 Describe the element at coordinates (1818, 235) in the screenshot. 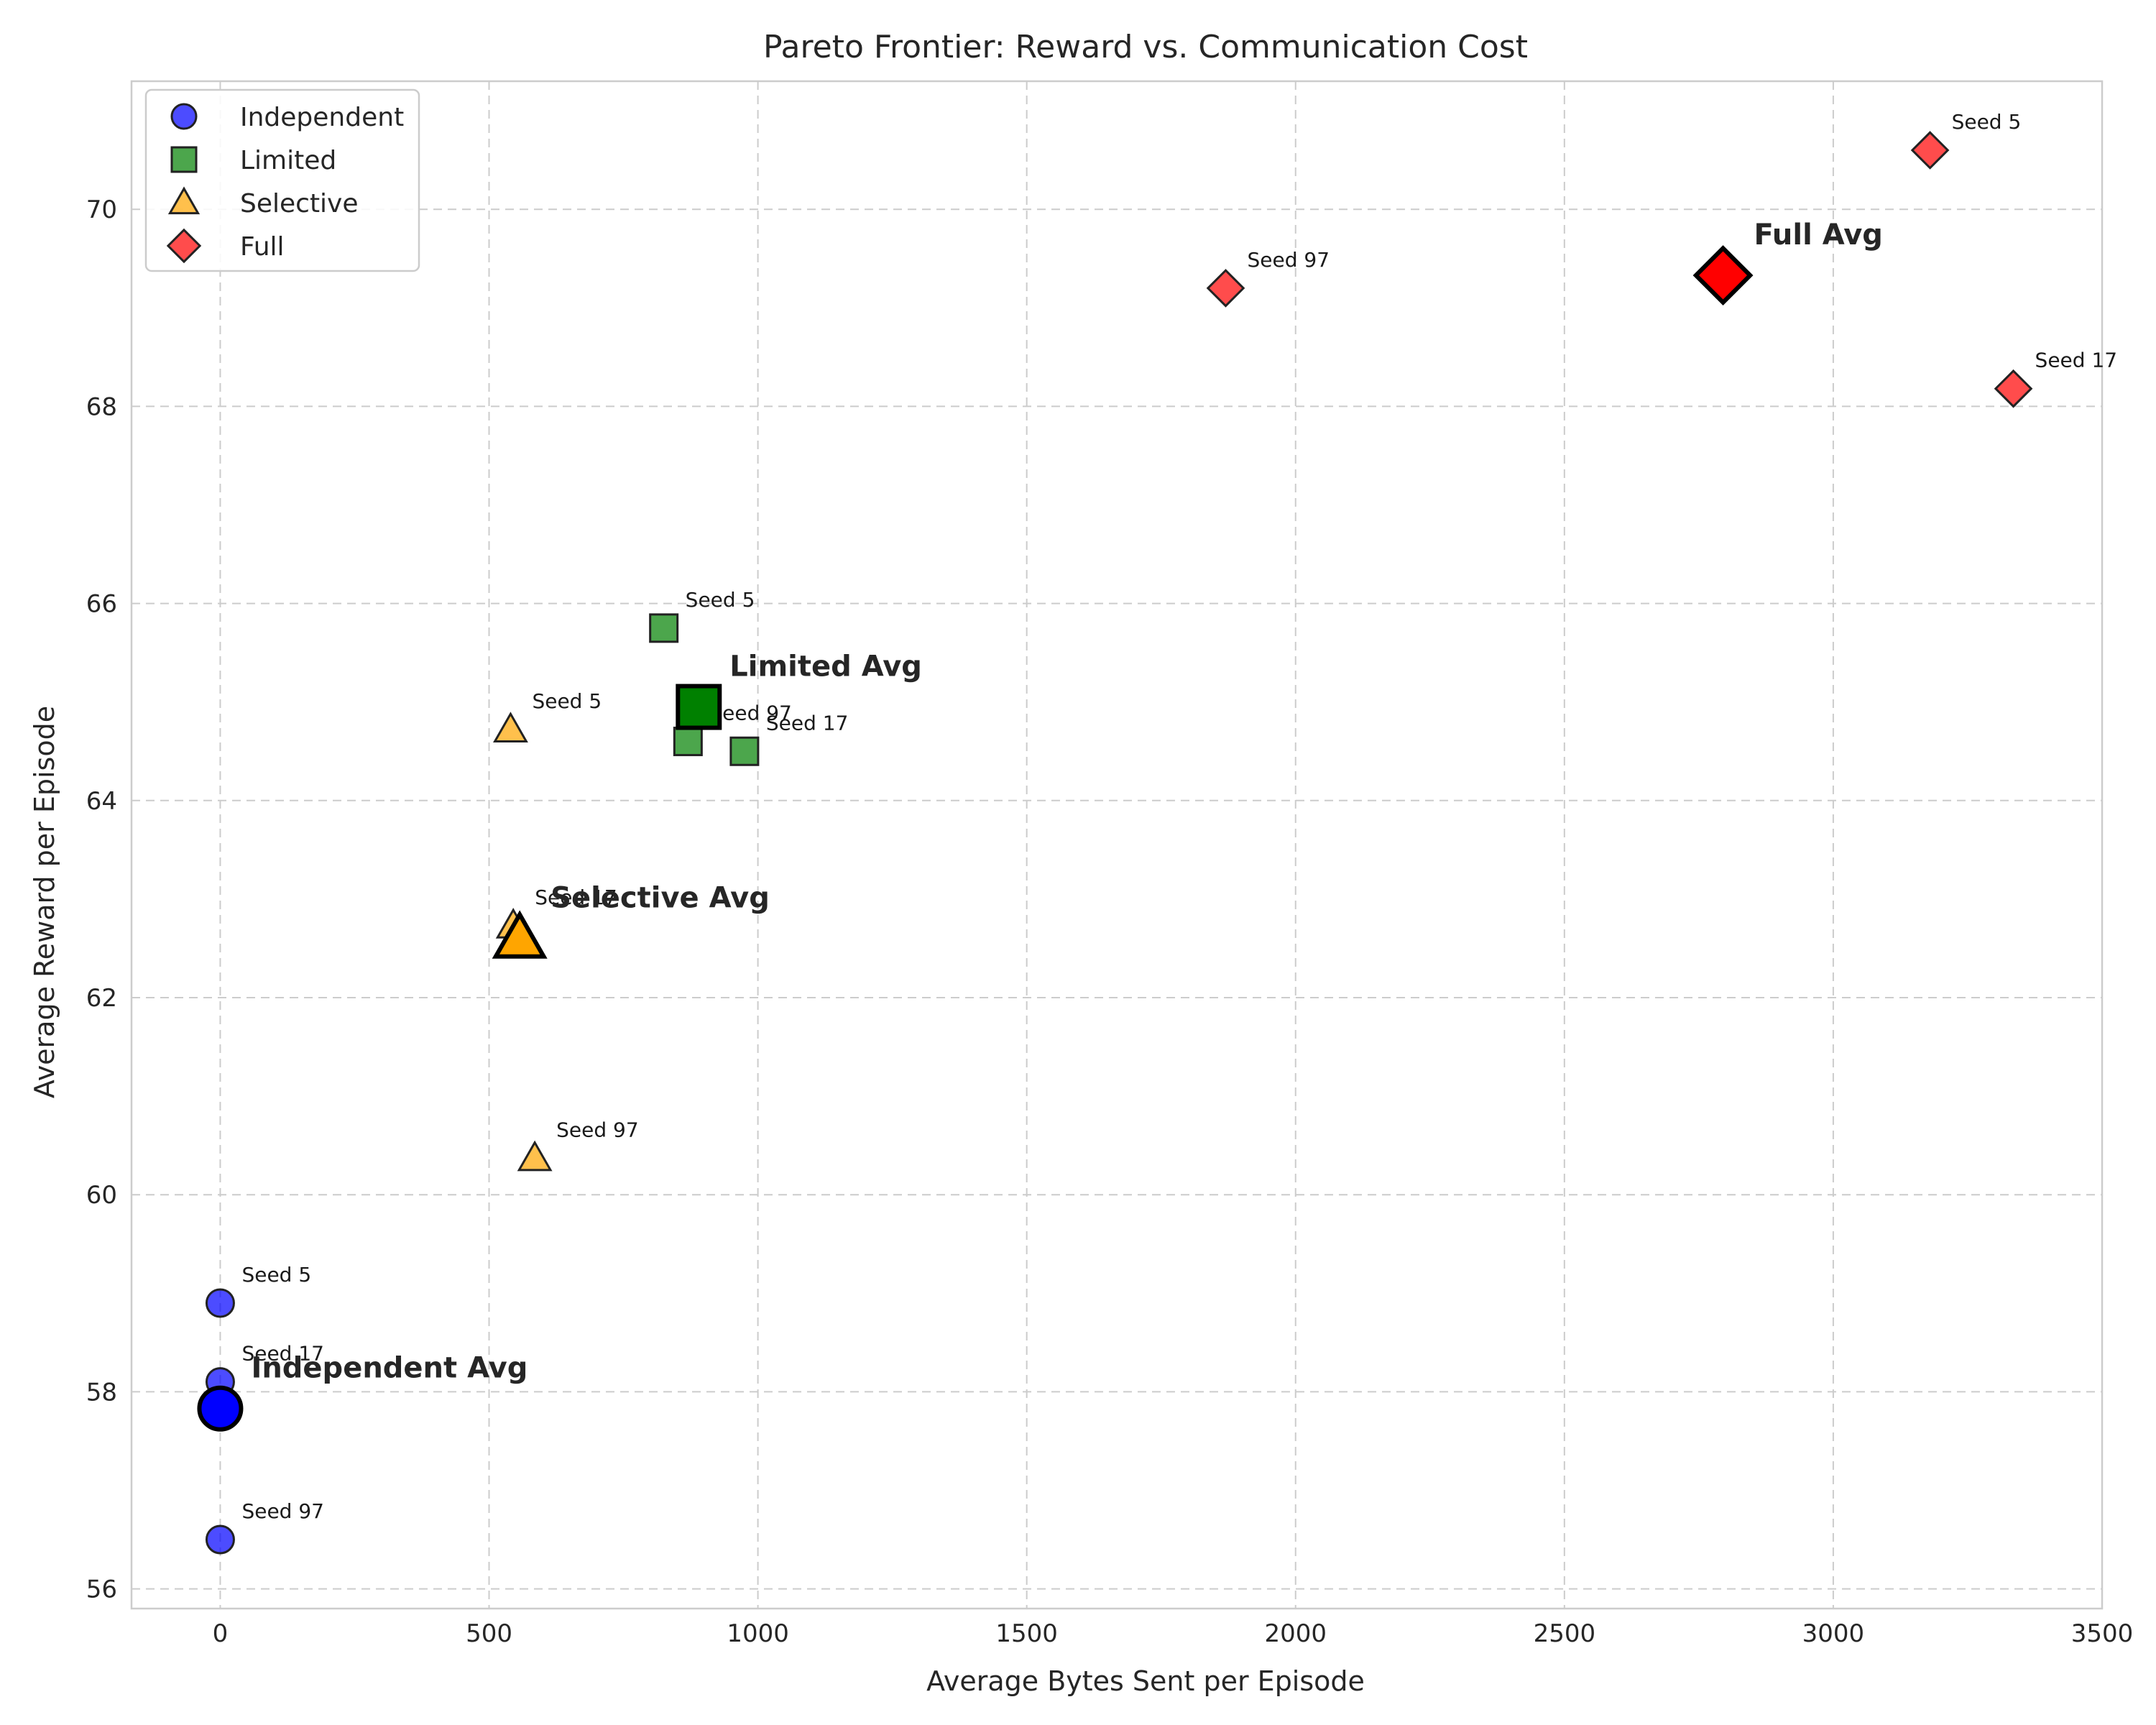

I see `average-label: Full Avg` at that location.